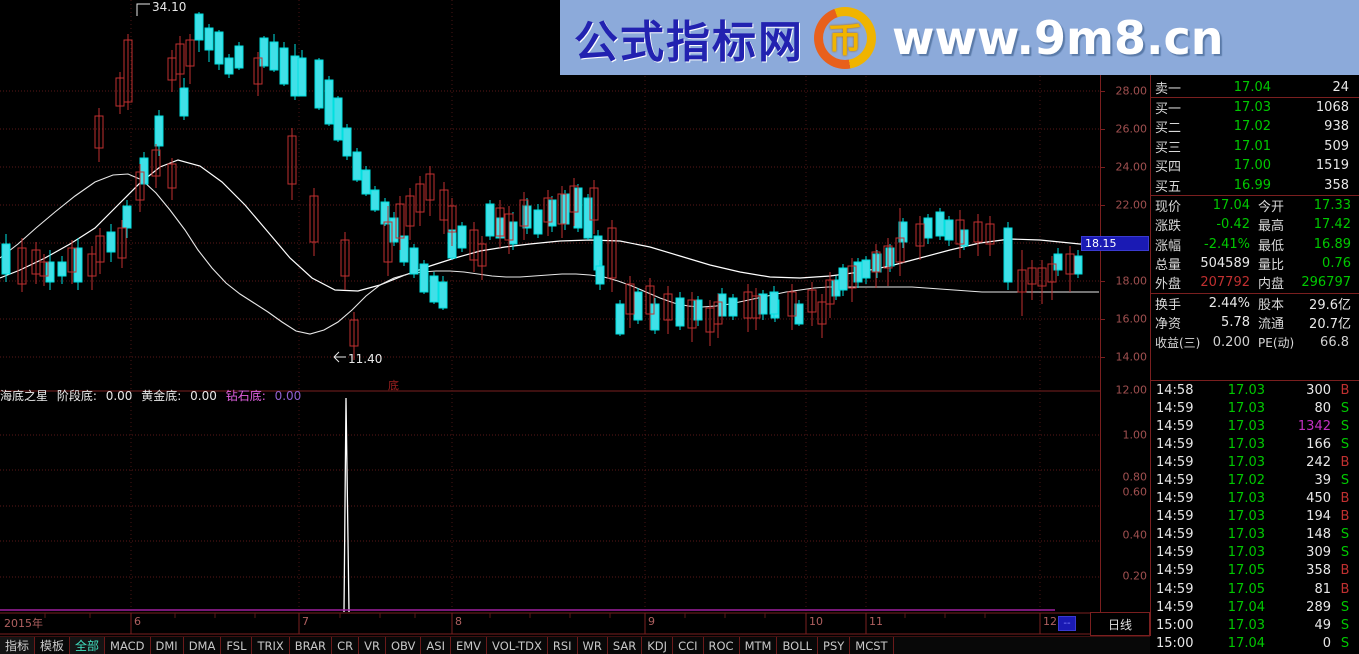 The width and height of the screenshot is (1359, 654). I want to click on tick-row: 14:59 17.03 450 B, so click(1255, 499).